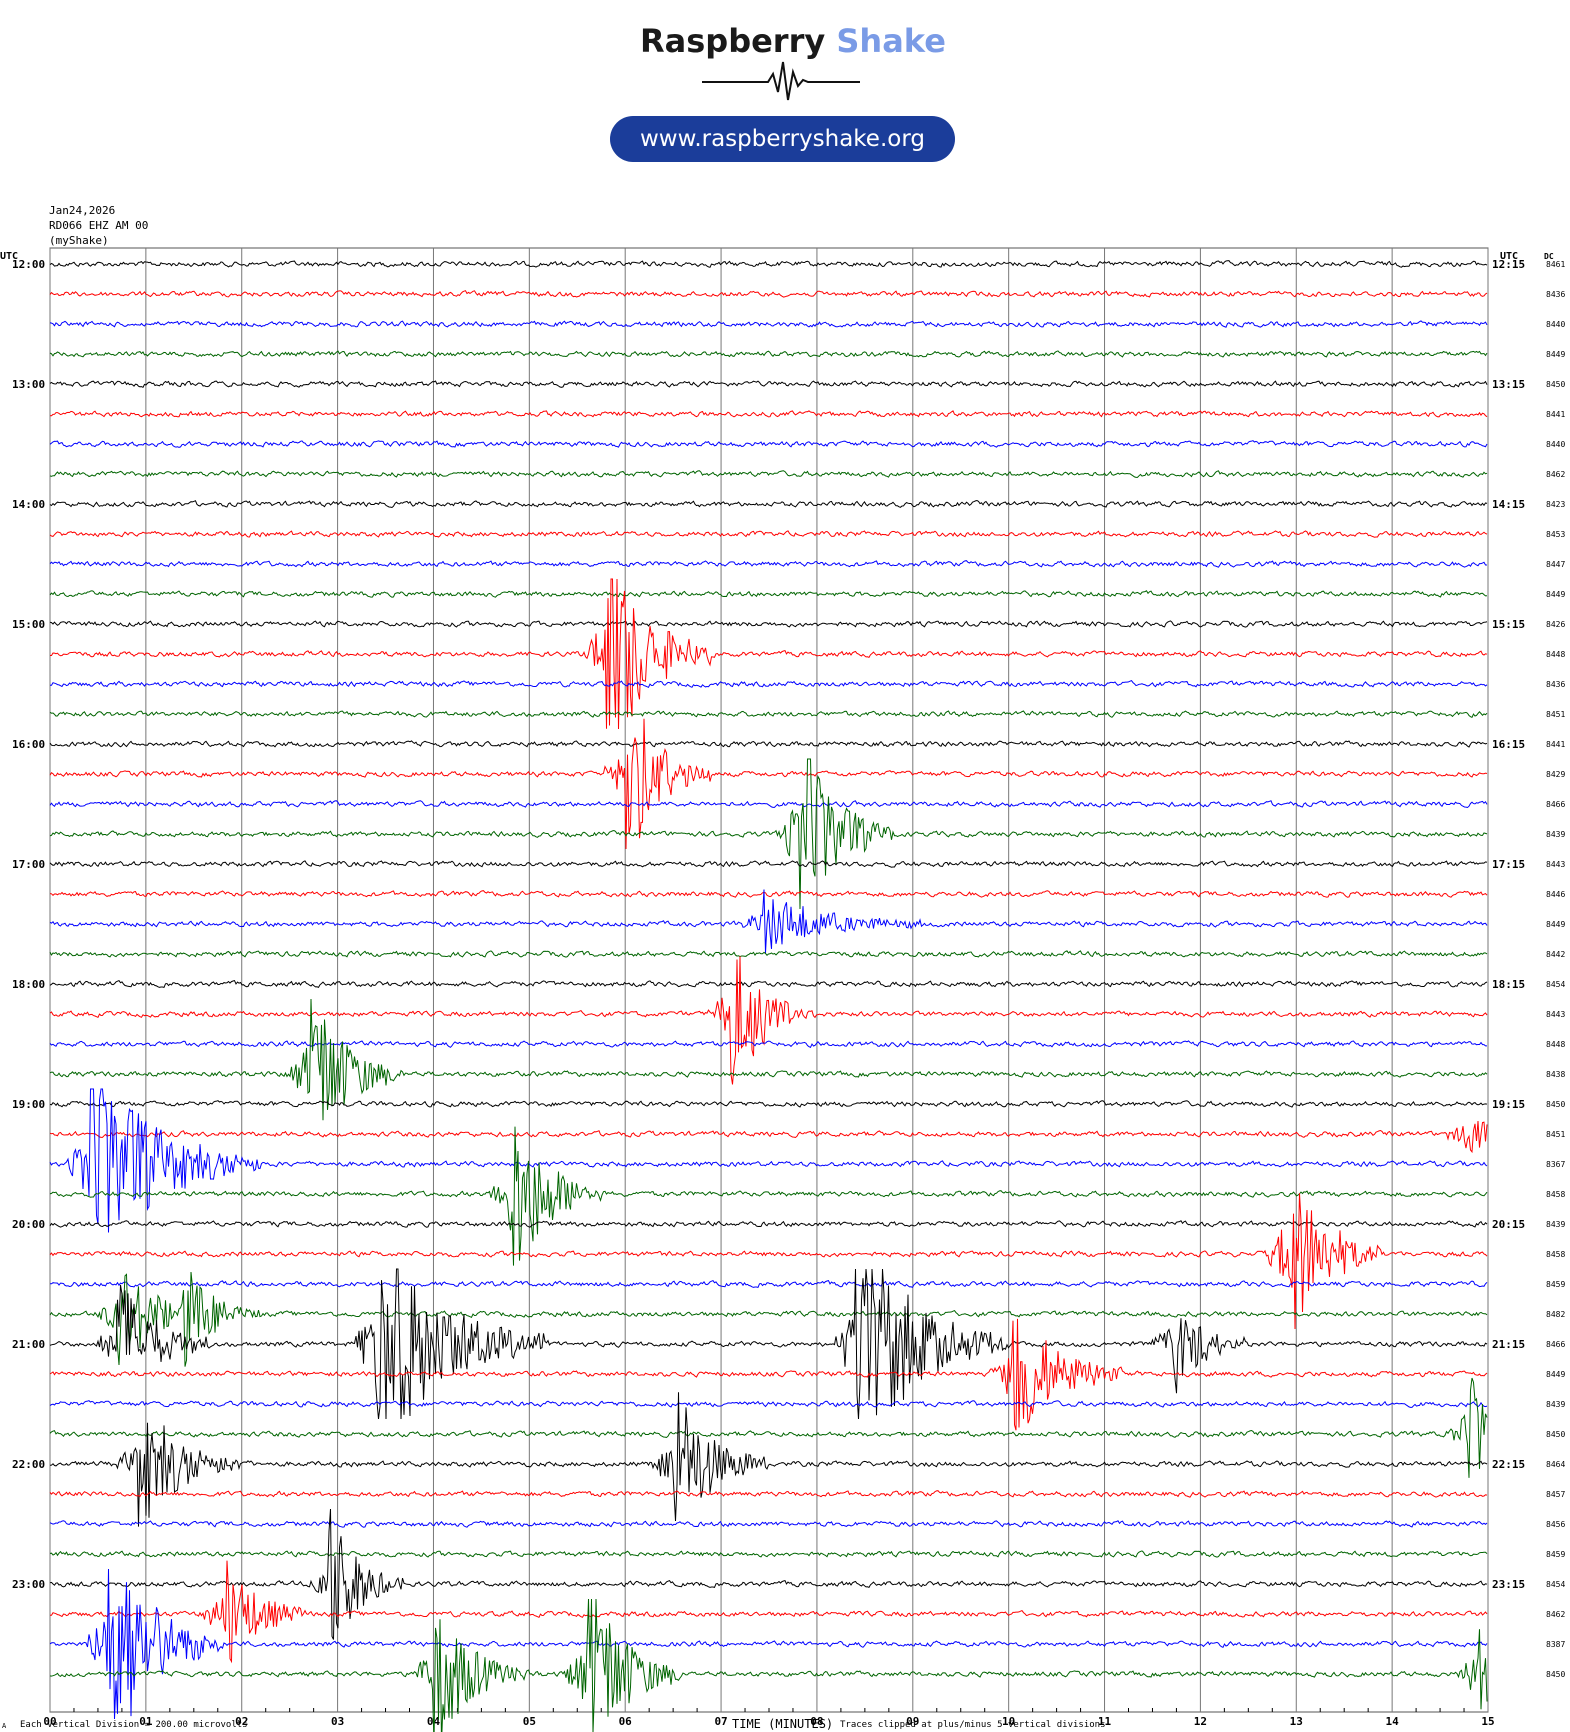  What do you see at coordinates (82, 210) in the screenshot?
I see `date-label: Jan24,2026` at bounding box center [82, 210].